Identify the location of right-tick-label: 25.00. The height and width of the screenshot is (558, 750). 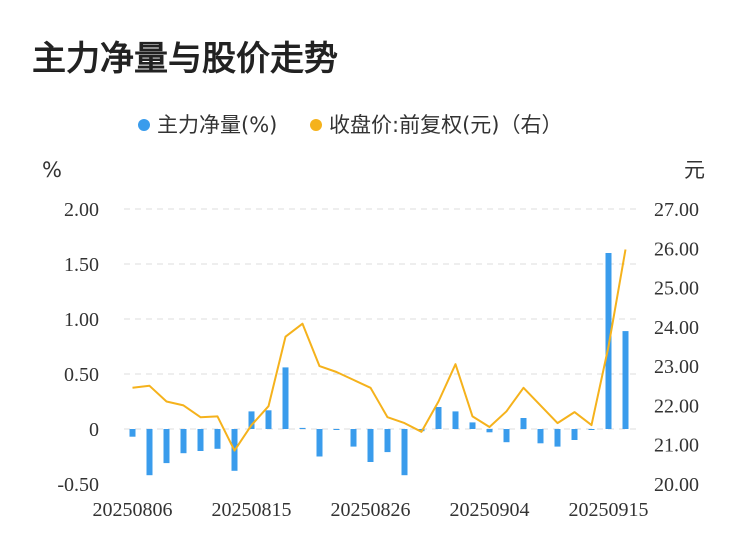
(676, 289).